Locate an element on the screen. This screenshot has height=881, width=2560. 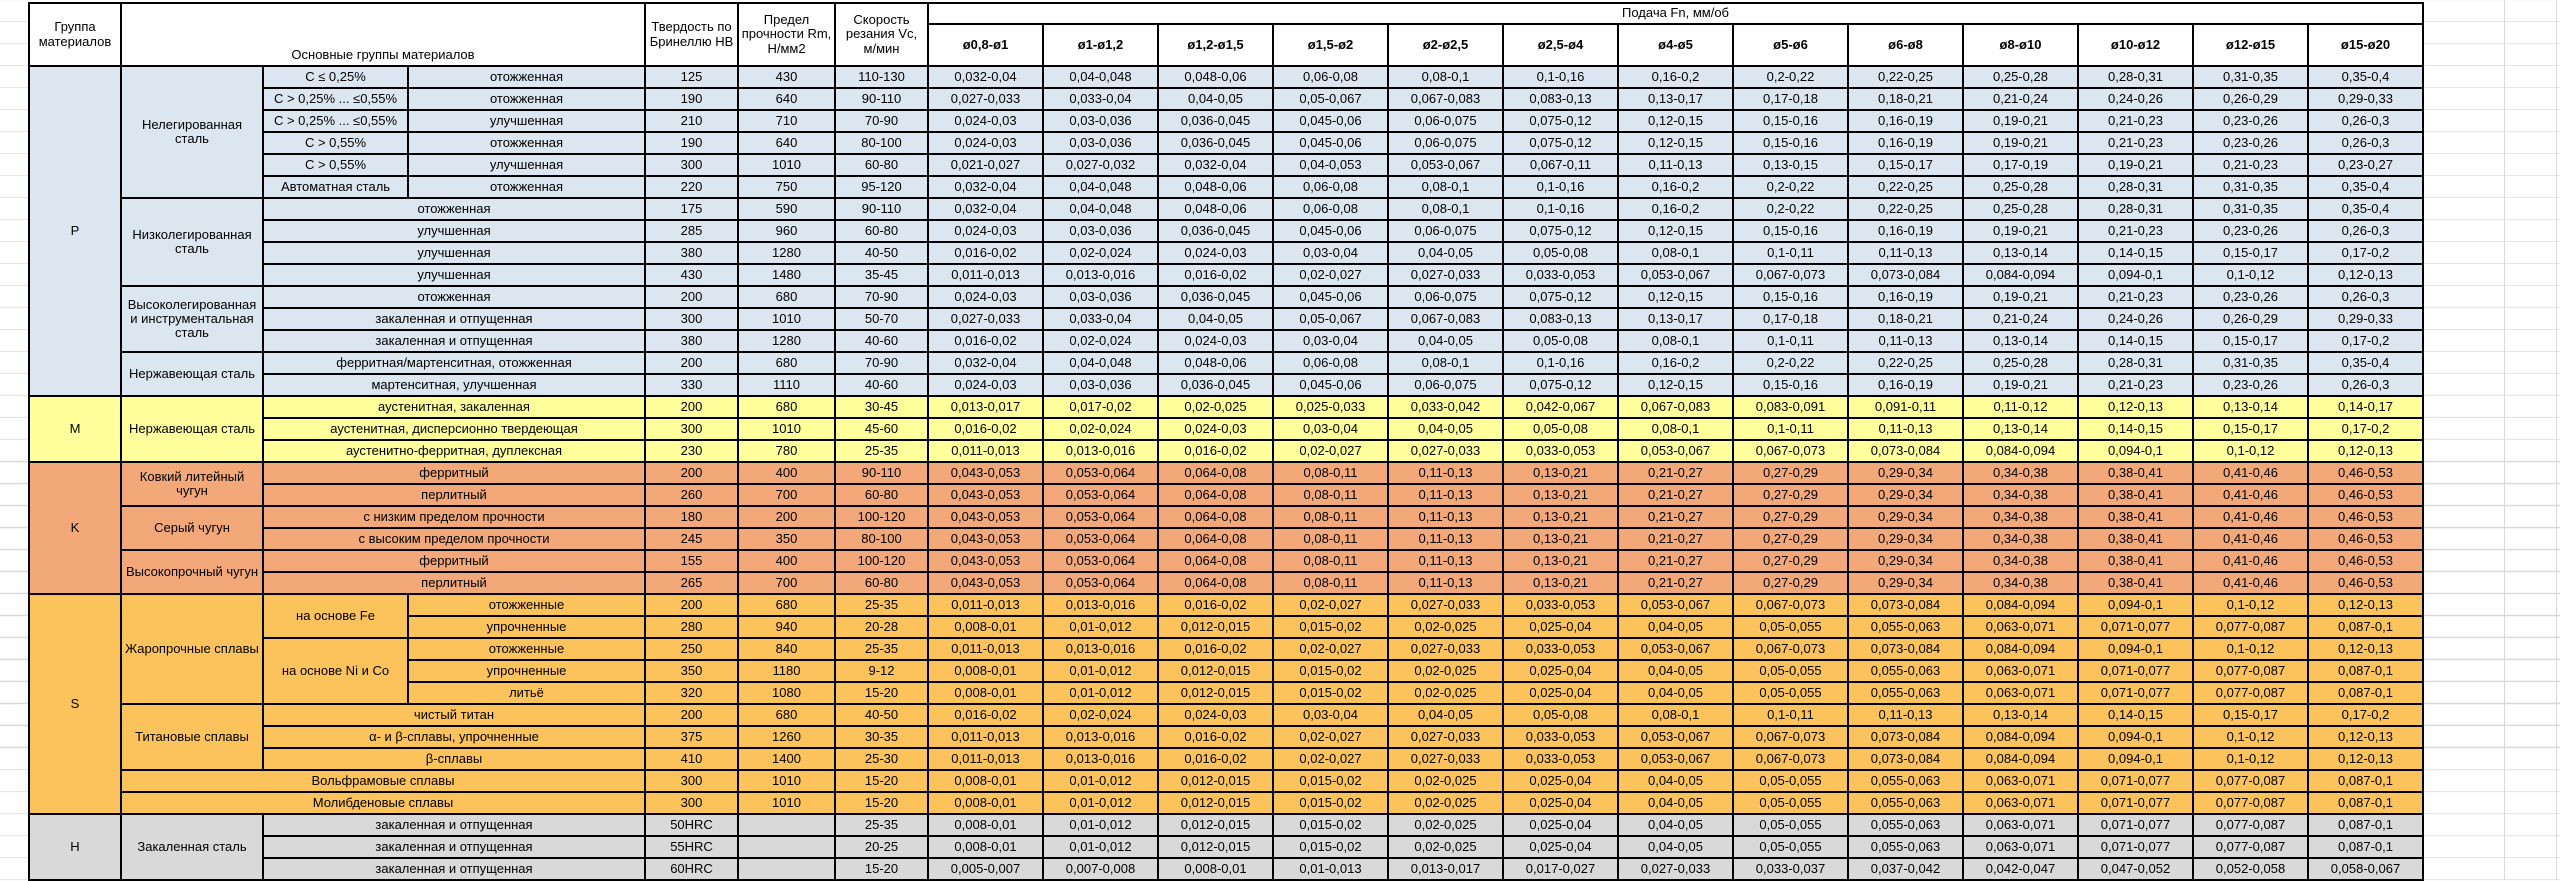
table-cell: 0,067-0,083 is located at coordinates (1445, 319).